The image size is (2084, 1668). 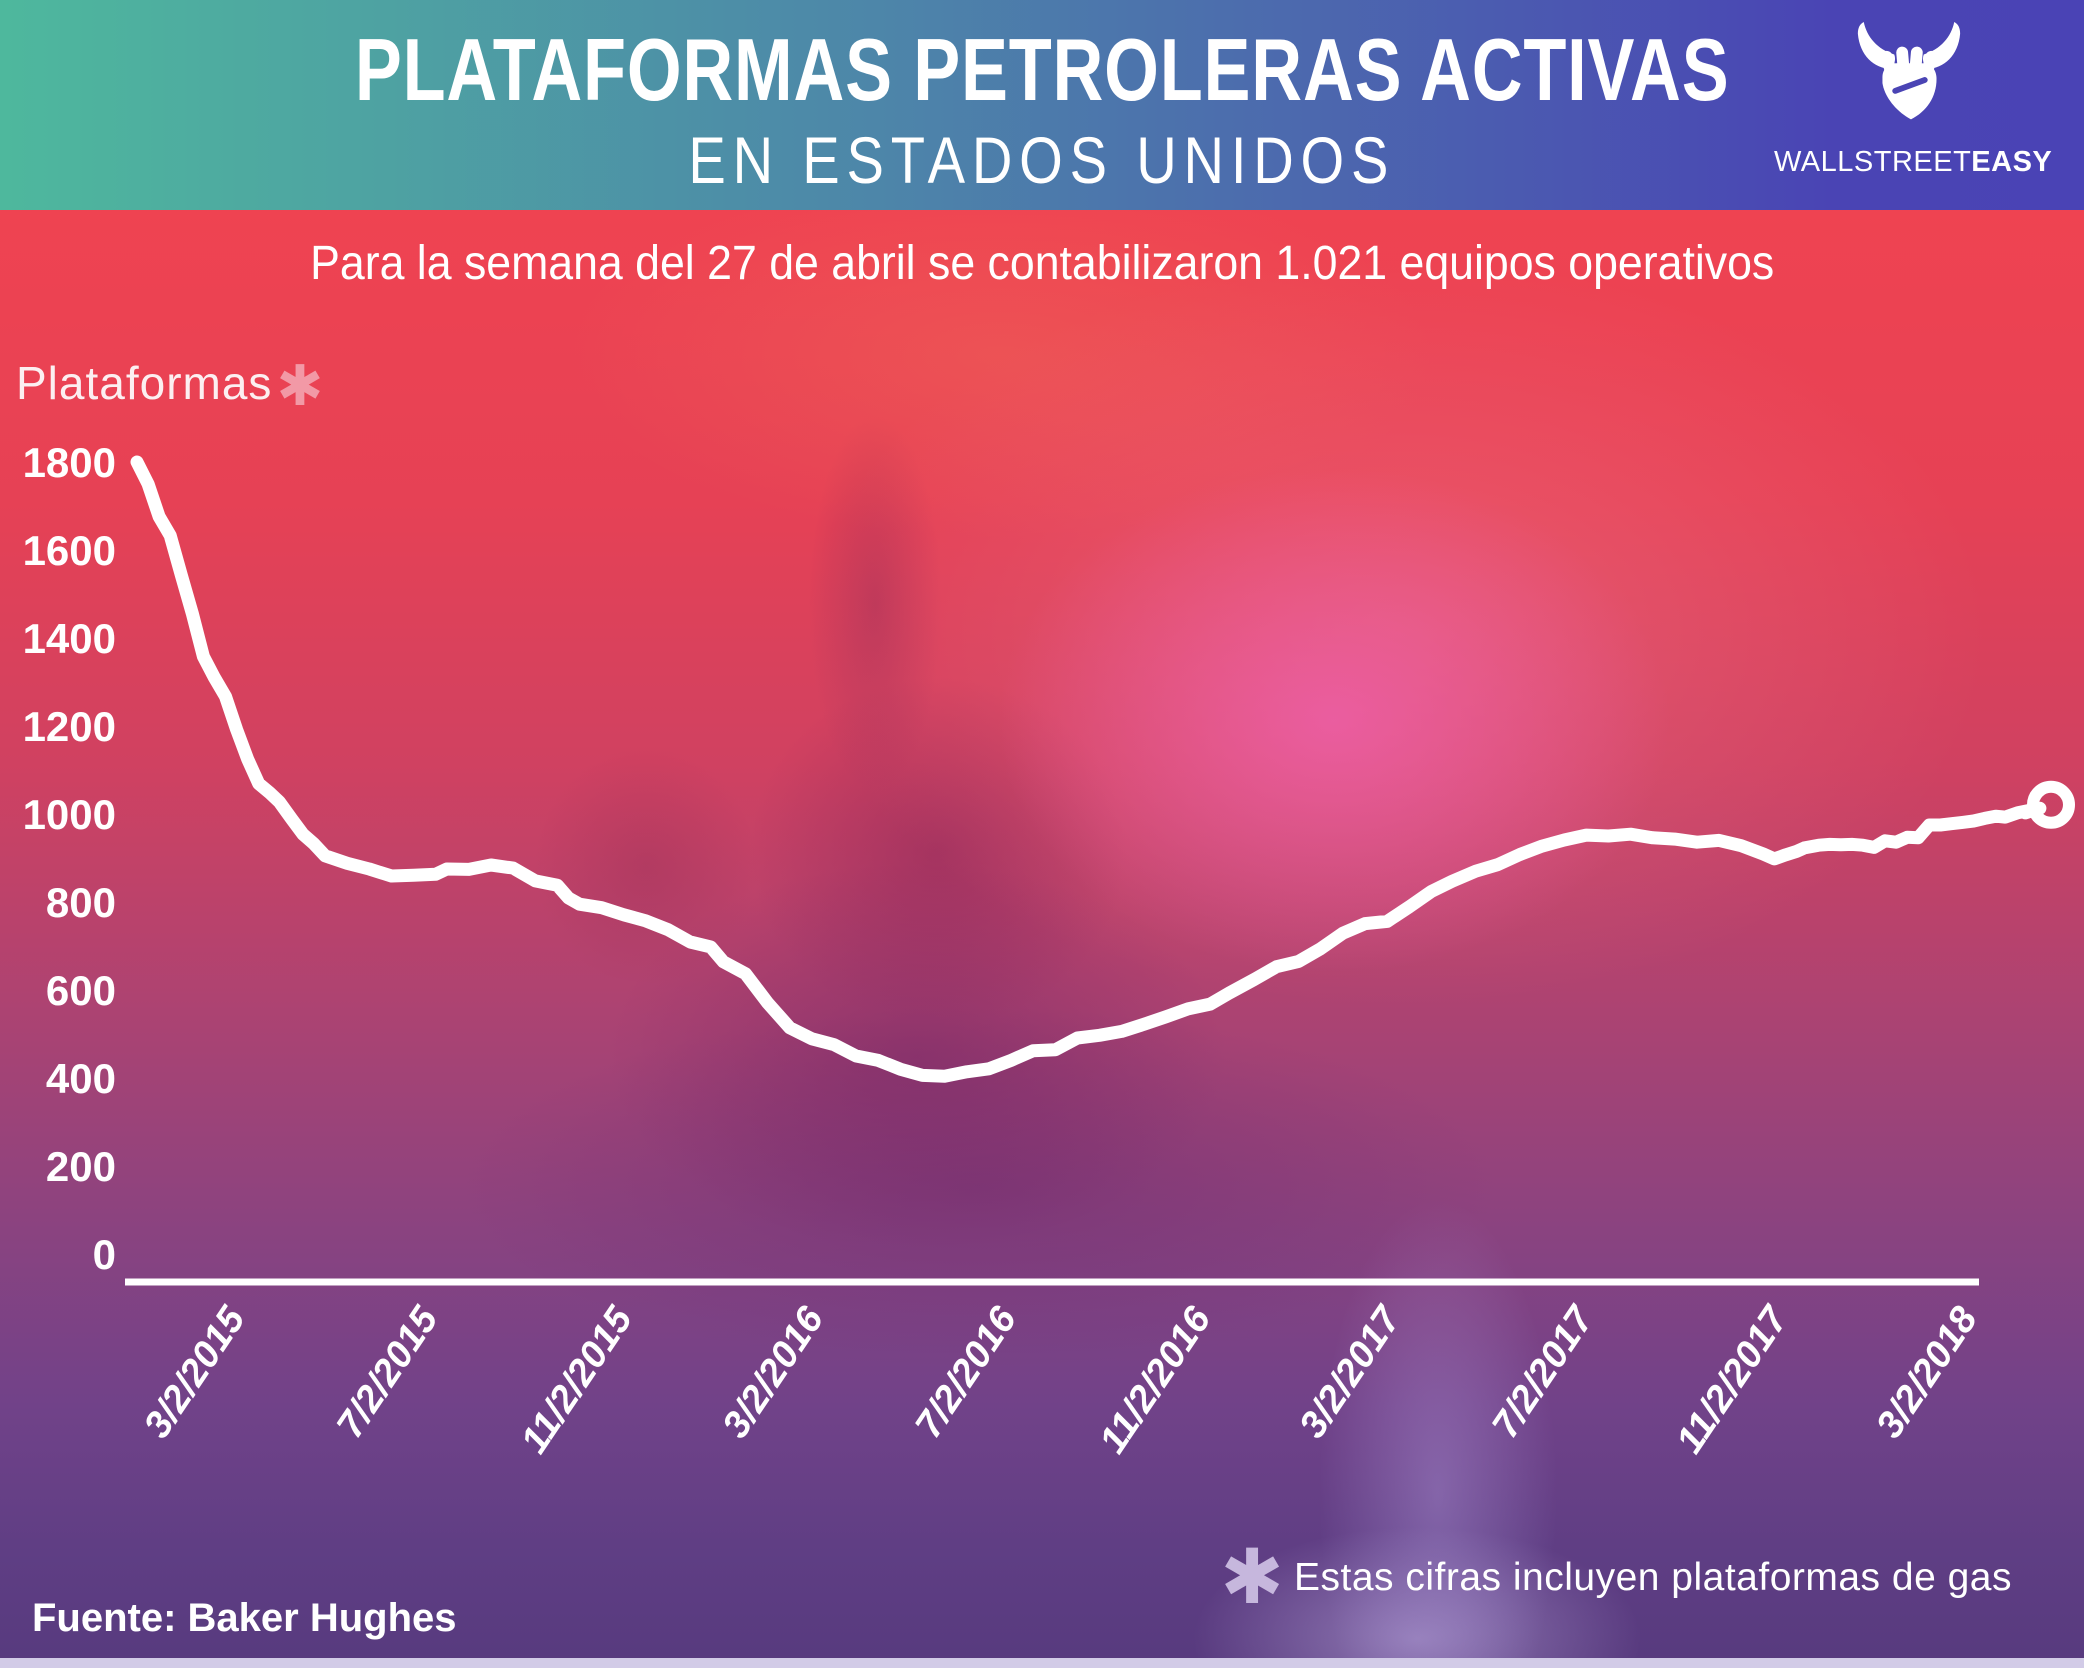 I want to click on x-tick-label: 11/2/2015, so click(x=577, y=1380).